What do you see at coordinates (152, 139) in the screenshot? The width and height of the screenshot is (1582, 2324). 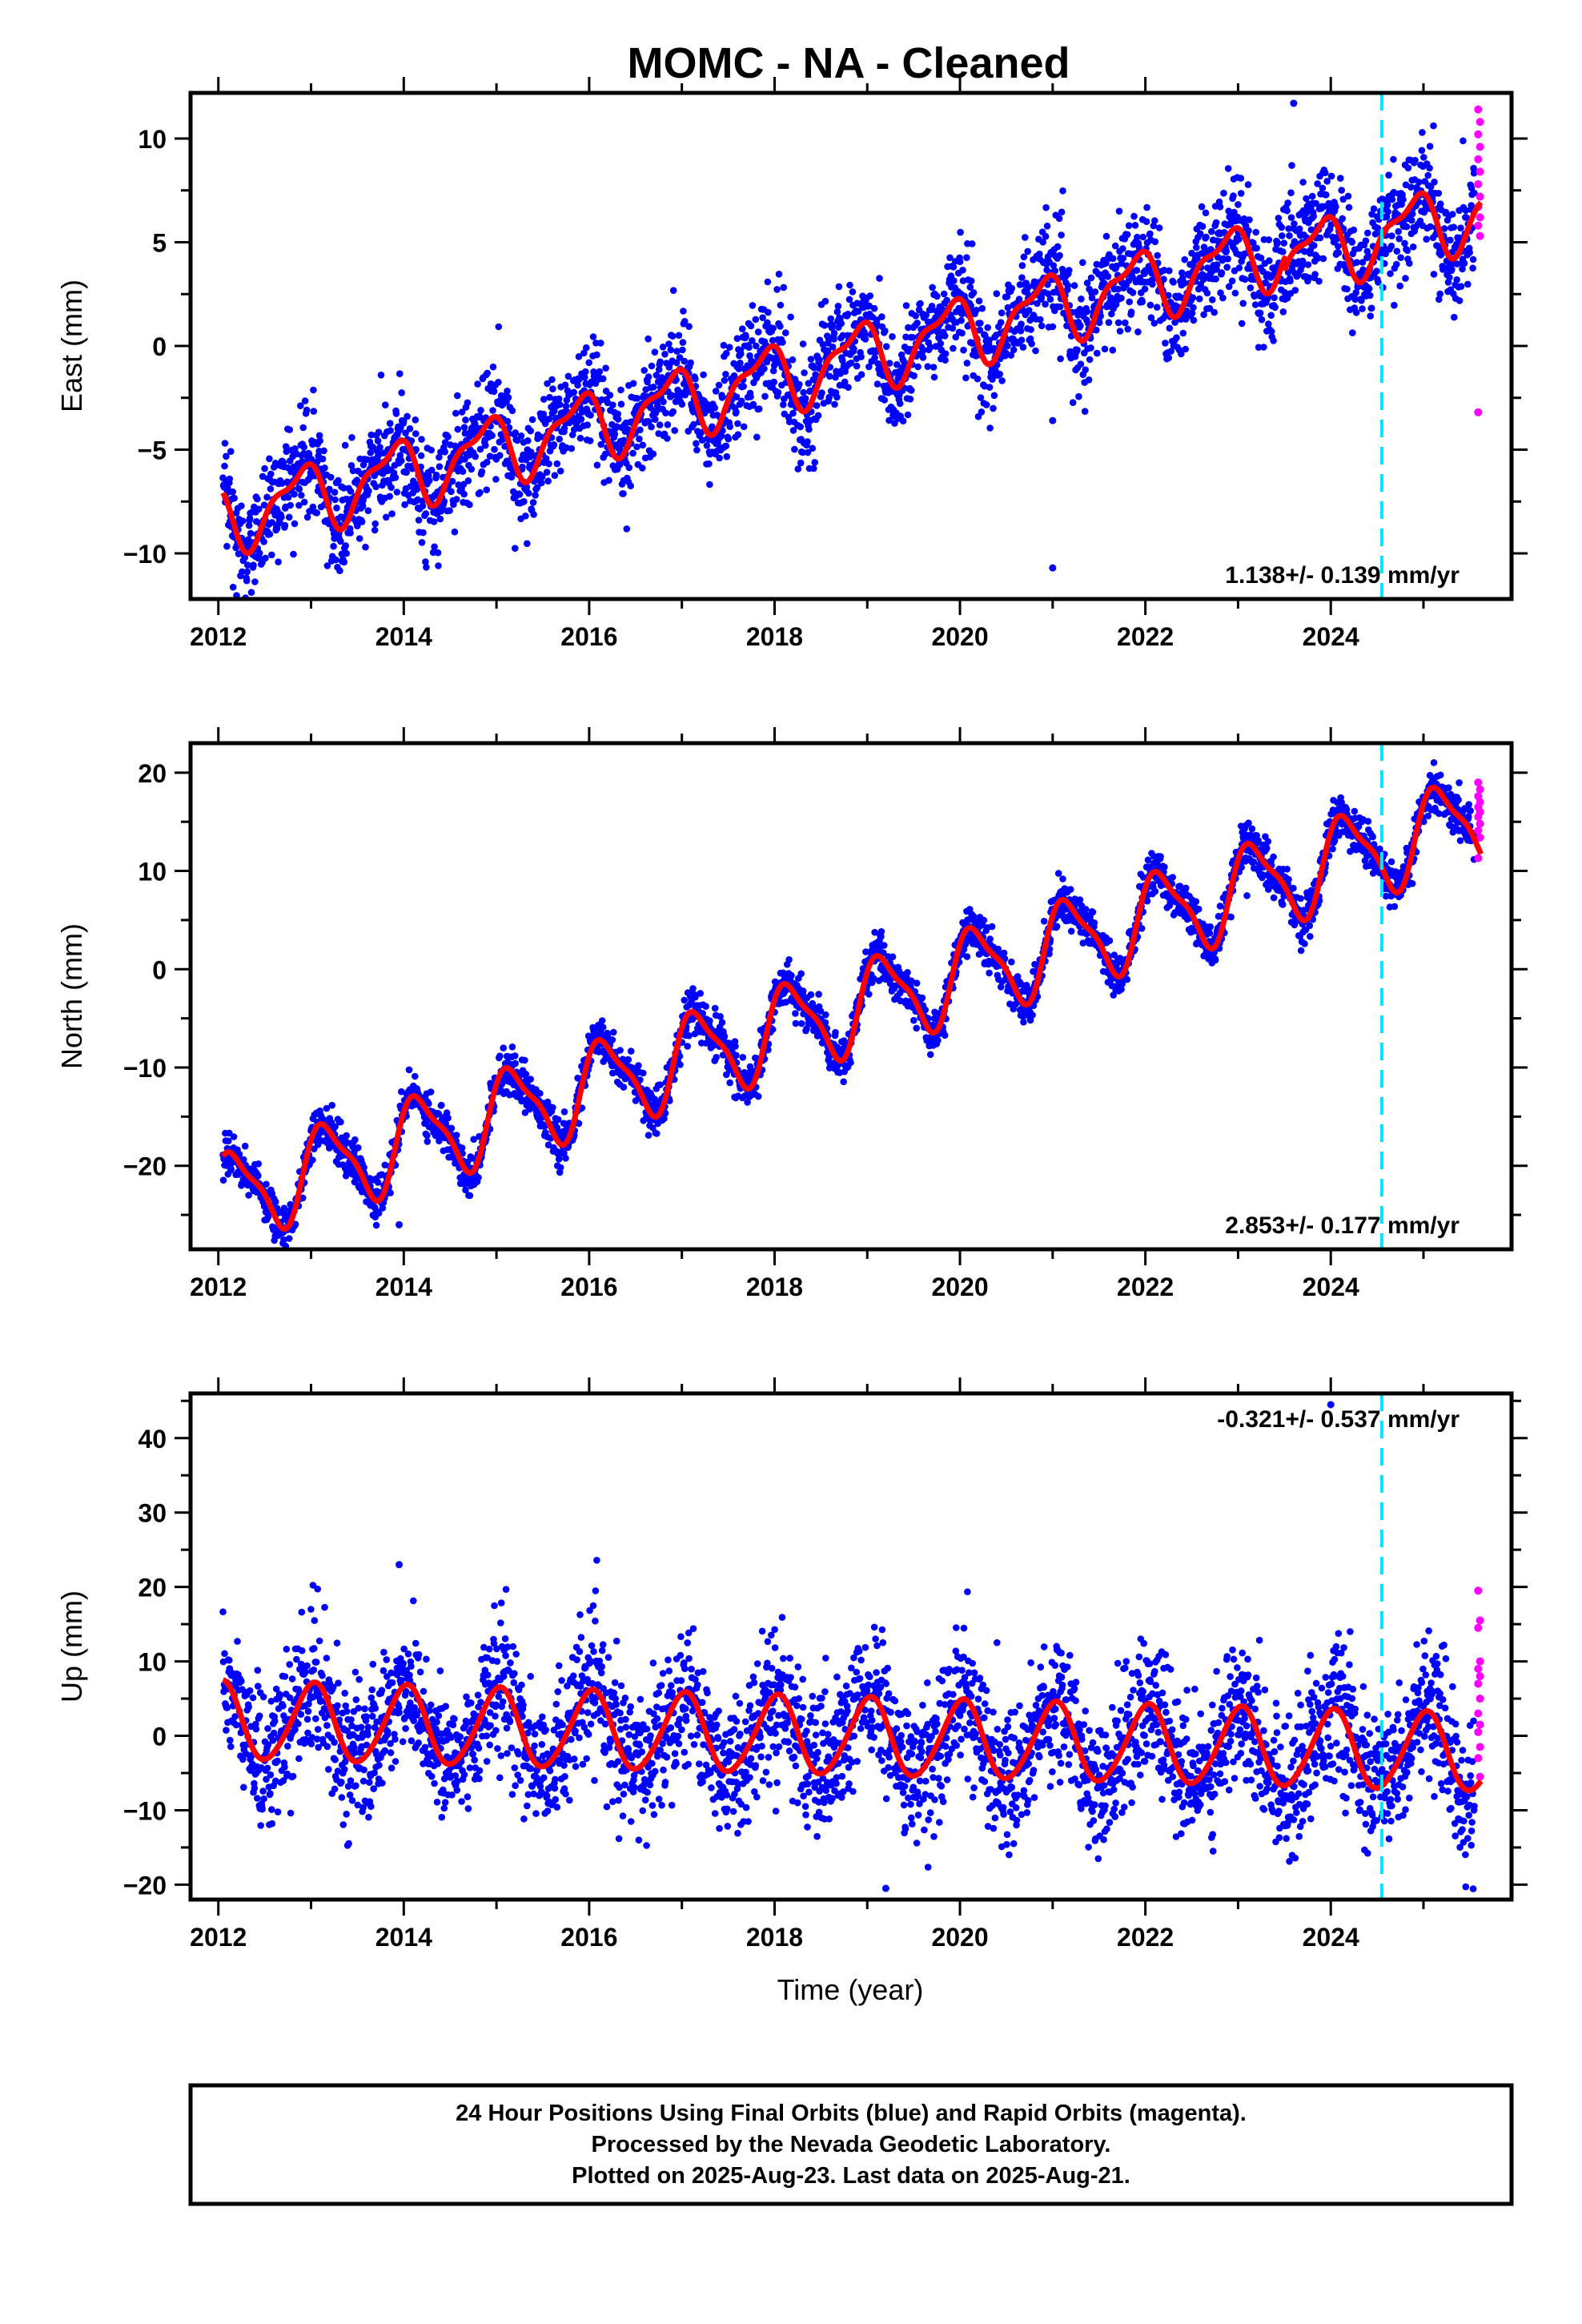 I see `y-tick-label: 10` at bounding box center [152, 139].